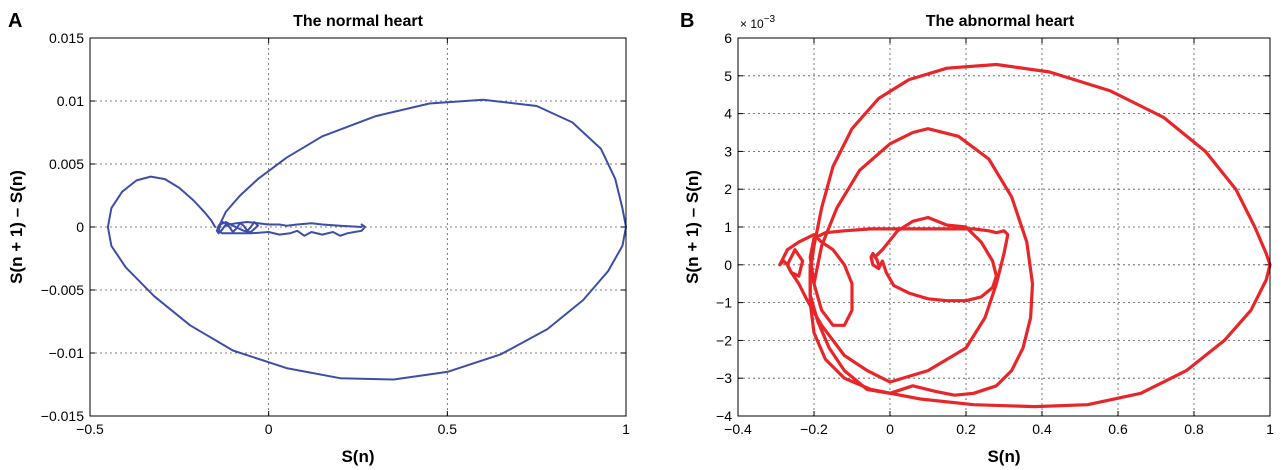 This screenshot has height=470, width=1284. Describe the element at coordinates (15, 21) in the screenshot. I see `panel-letter-a: A` at that location.